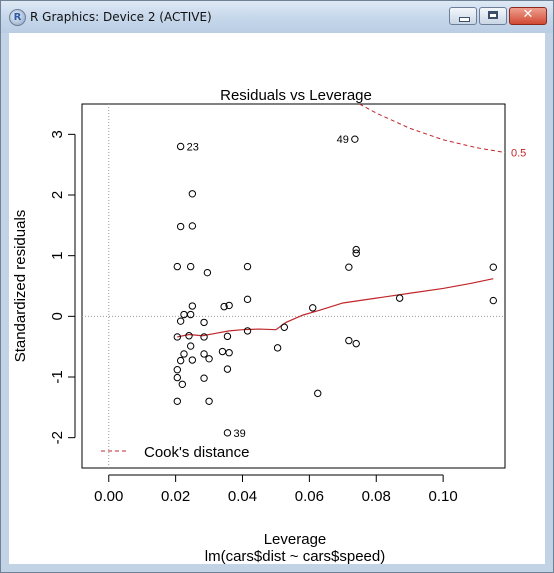 This screenshot has width=554, height=573. Describe the element at coordinates (175, 496) in the screenshot. I see `x-tick-label: 0.02` at that location.